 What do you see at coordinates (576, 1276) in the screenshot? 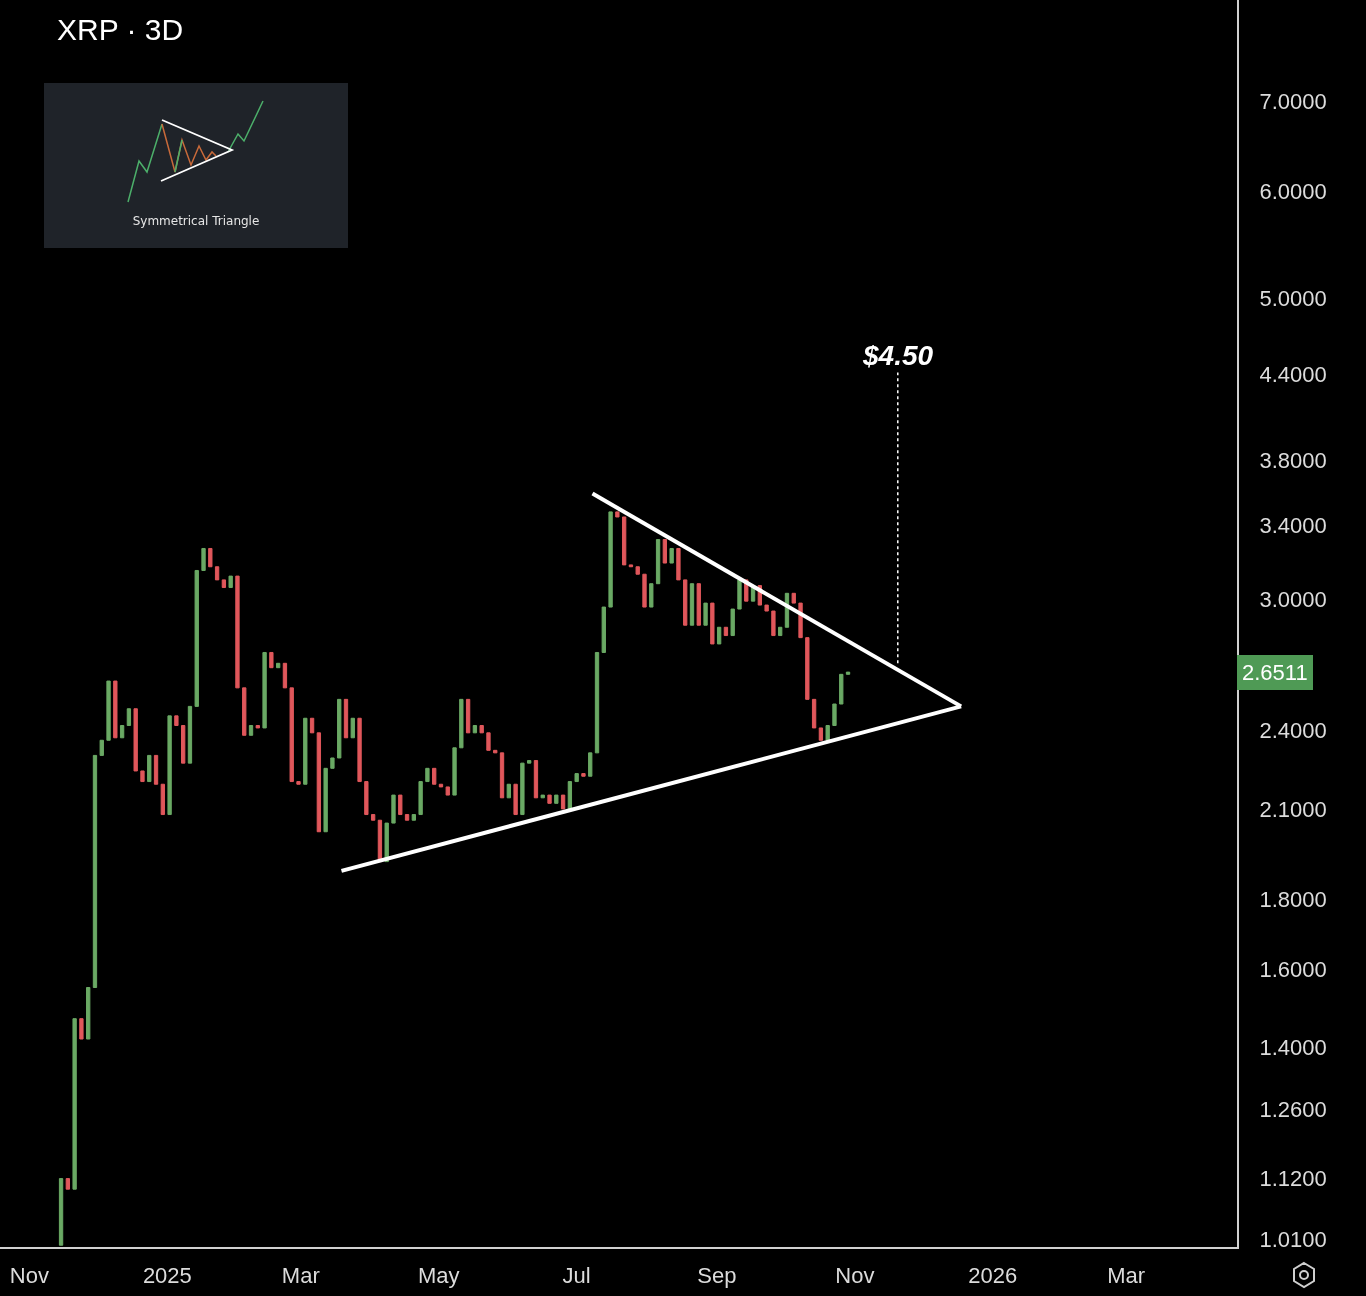
I see `x-tick-label: Jul` at bounding box center [576, 1276].